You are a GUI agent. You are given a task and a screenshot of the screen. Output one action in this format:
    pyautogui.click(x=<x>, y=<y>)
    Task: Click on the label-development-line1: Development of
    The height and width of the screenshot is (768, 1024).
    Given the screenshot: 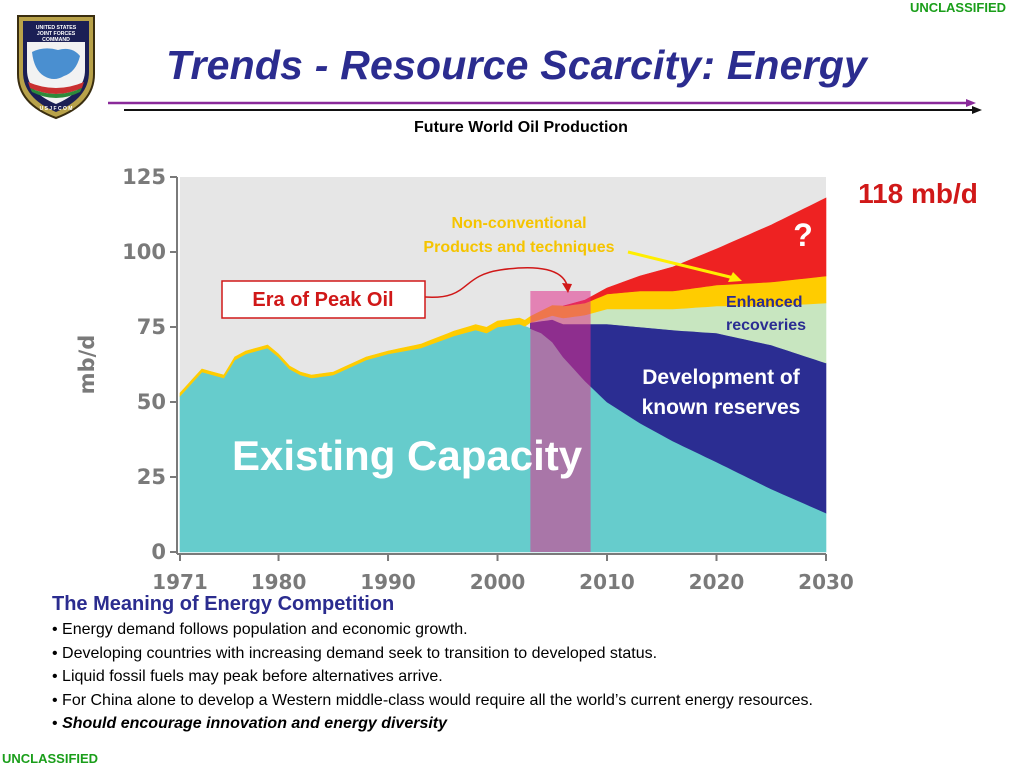 What is the action you would take?
    pyautogui.click(x=721, y=377)
    